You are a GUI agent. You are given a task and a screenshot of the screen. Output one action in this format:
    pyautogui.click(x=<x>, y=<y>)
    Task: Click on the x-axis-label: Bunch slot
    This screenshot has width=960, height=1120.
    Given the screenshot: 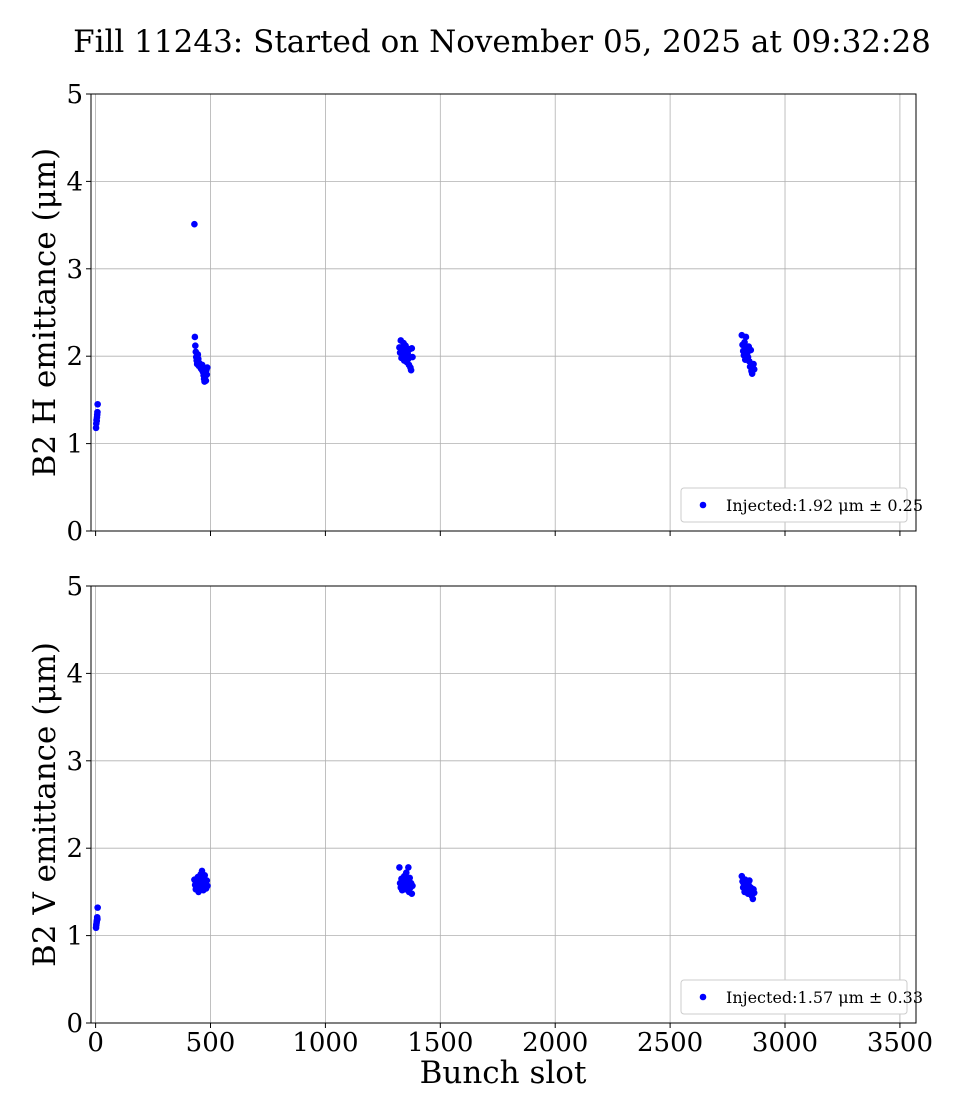 What is the action you would take?
    pyautogui.click(x=503, y=1073)
    